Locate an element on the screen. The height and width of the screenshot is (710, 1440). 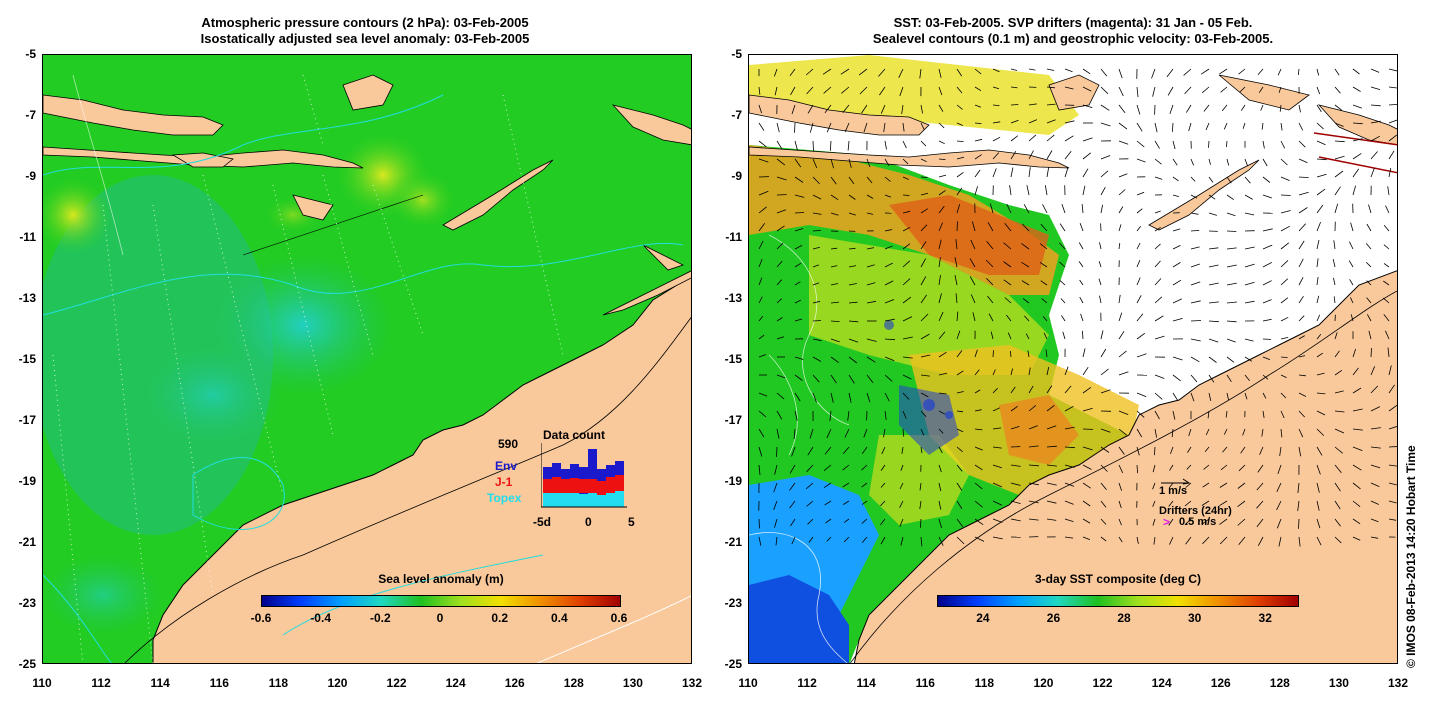
colorbar-tick-label: -0.2 is located at coordinates (380, 618).